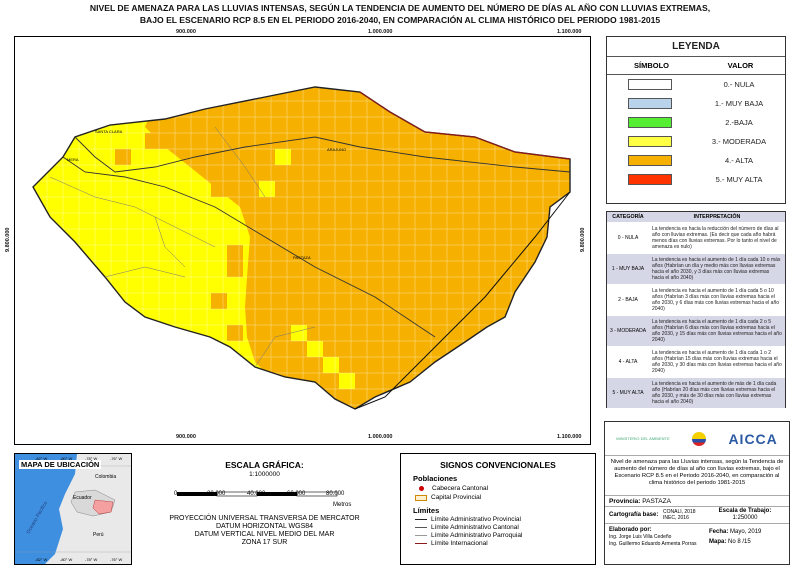 Image resolution: width=800 pixels, height=570 pixels. What do you see at coordinates (73, 159) in the screenshot?
I see `place-mera: MERA` at bounding box center [73, 159].